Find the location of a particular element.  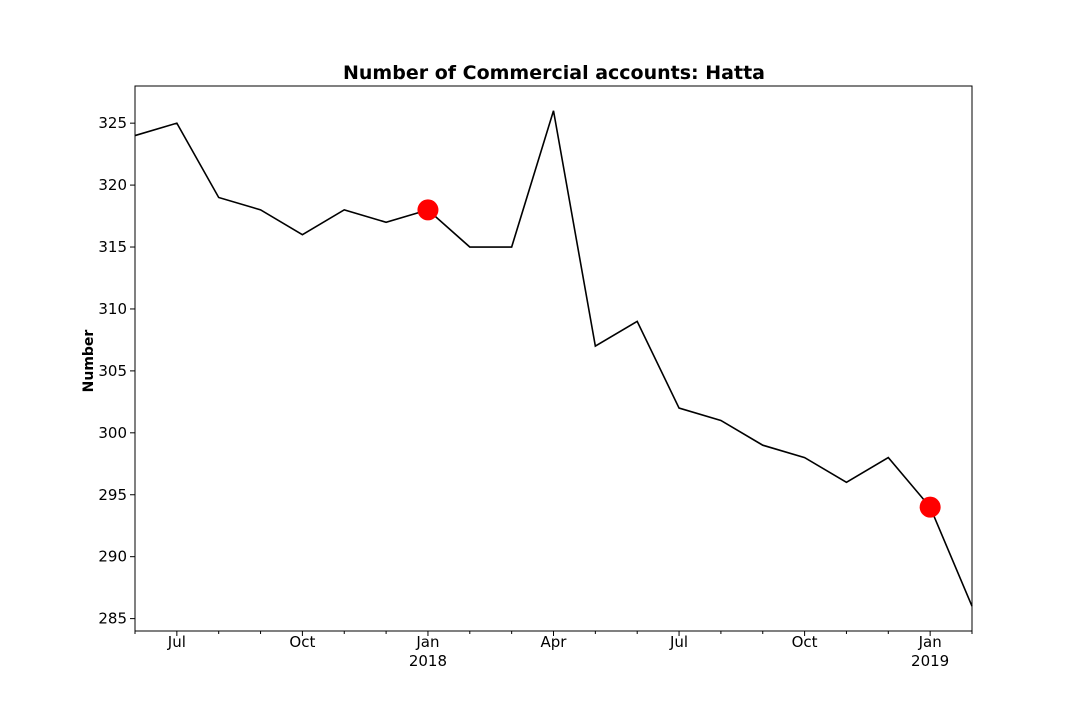

y-axis: 285 290 295 300 305 310 315 320 325 is located at coordinates (116, 371).